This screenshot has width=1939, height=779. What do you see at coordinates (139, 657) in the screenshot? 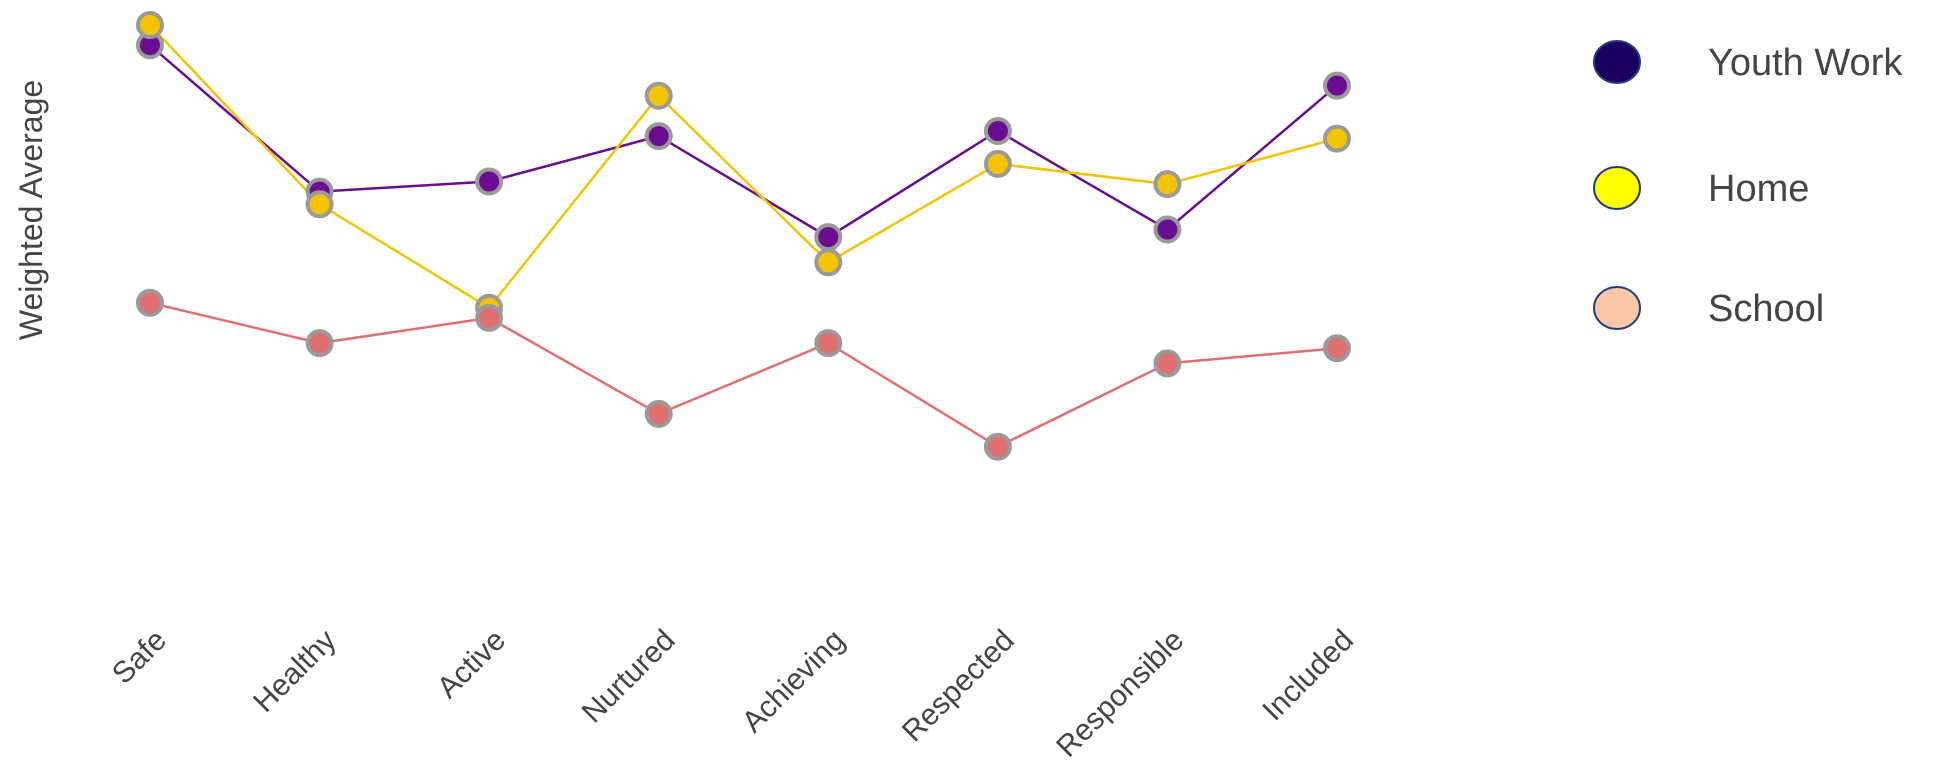
I see `x-tick-label-safe: Safe` at bounding box center [139, 657].